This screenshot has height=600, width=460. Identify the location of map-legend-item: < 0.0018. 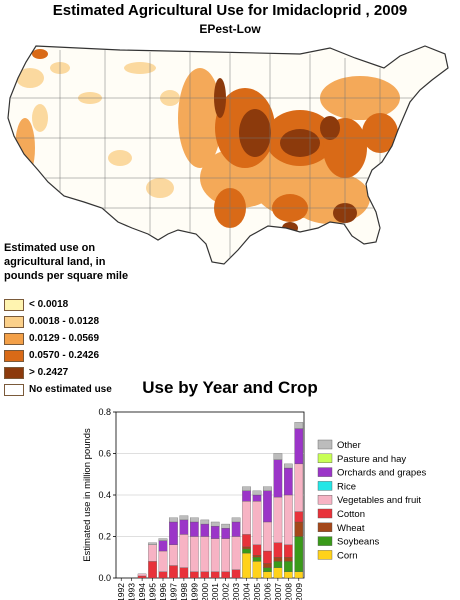
(58, 304).